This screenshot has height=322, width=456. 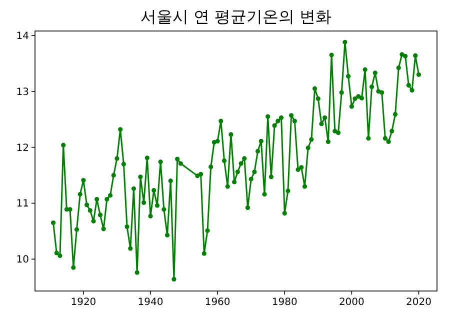 What do you see at coordinates (151, 302) in the screenshot?
I see `x-tick-label: 1940` at bounding box center [151, 302].